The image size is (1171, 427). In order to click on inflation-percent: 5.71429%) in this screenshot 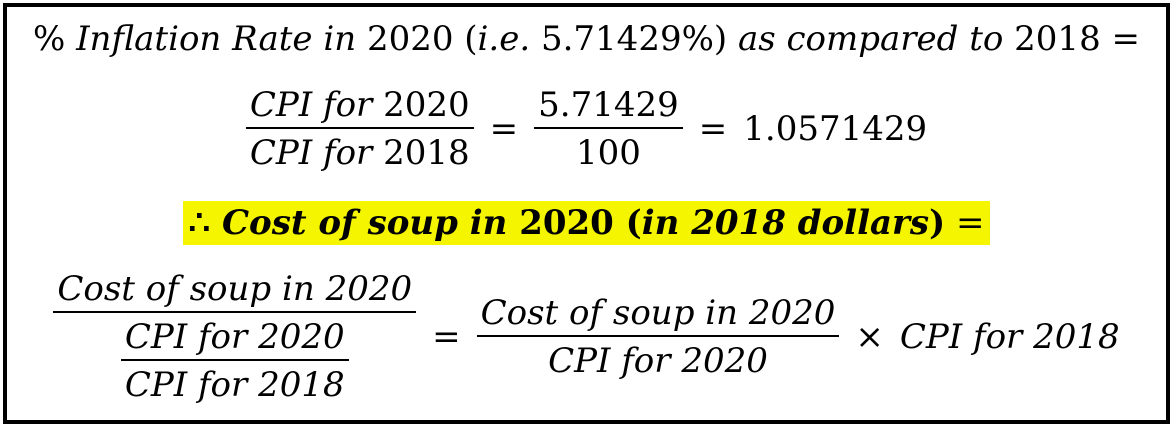, I will do `click(629, 39)`.